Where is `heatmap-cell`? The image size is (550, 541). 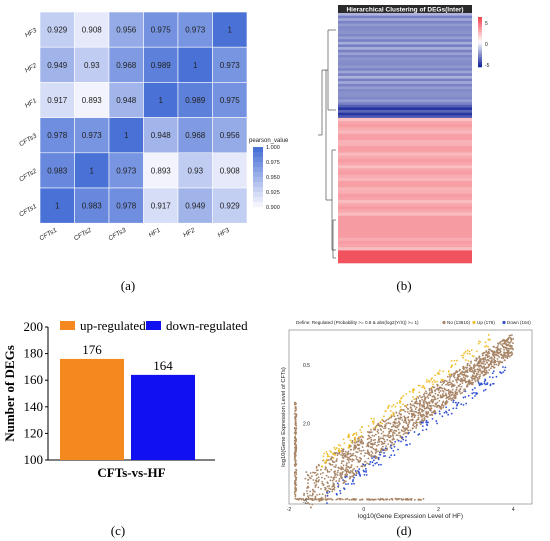 heatmap-cell is located at coordinates (161, 170).